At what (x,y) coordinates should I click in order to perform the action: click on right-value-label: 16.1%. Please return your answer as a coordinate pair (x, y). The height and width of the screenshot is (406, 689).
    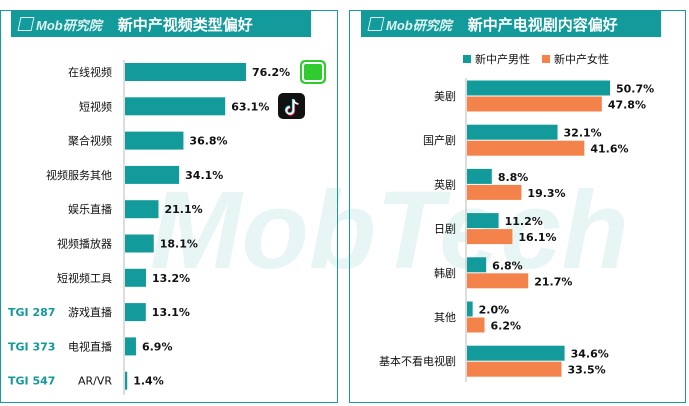
    Looking at the image, I should click on (537, 237).